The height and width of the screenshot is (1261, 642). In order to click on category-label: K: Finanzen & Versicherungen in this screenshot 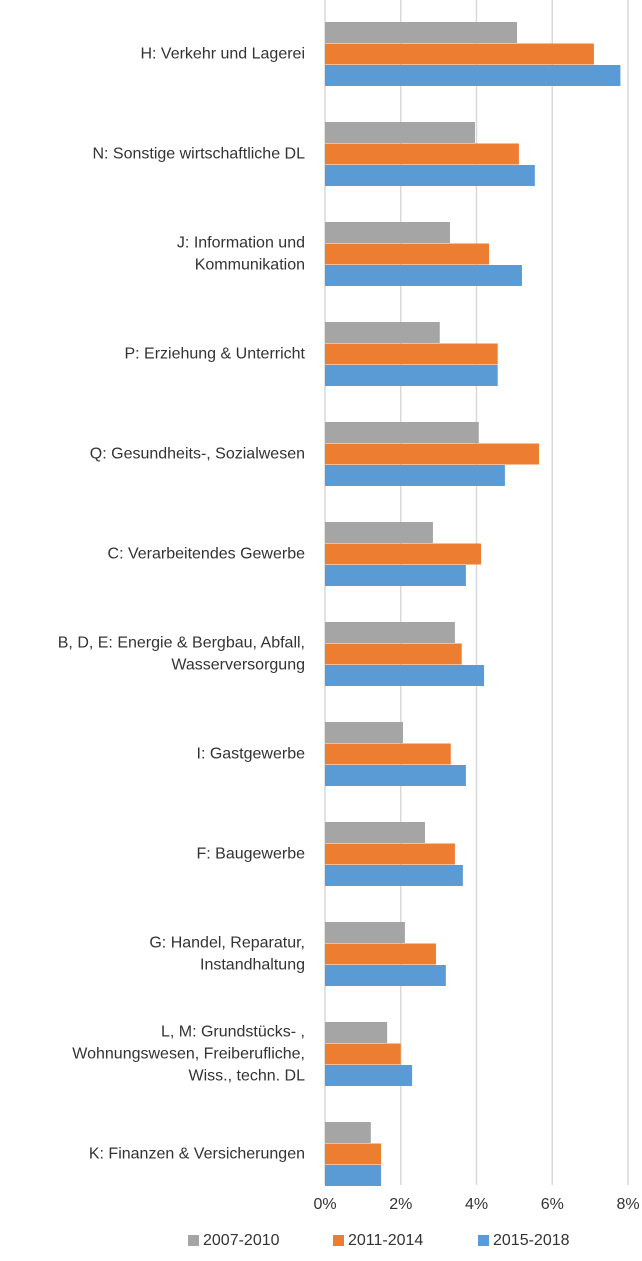, I will do `click(197, 1153)`.